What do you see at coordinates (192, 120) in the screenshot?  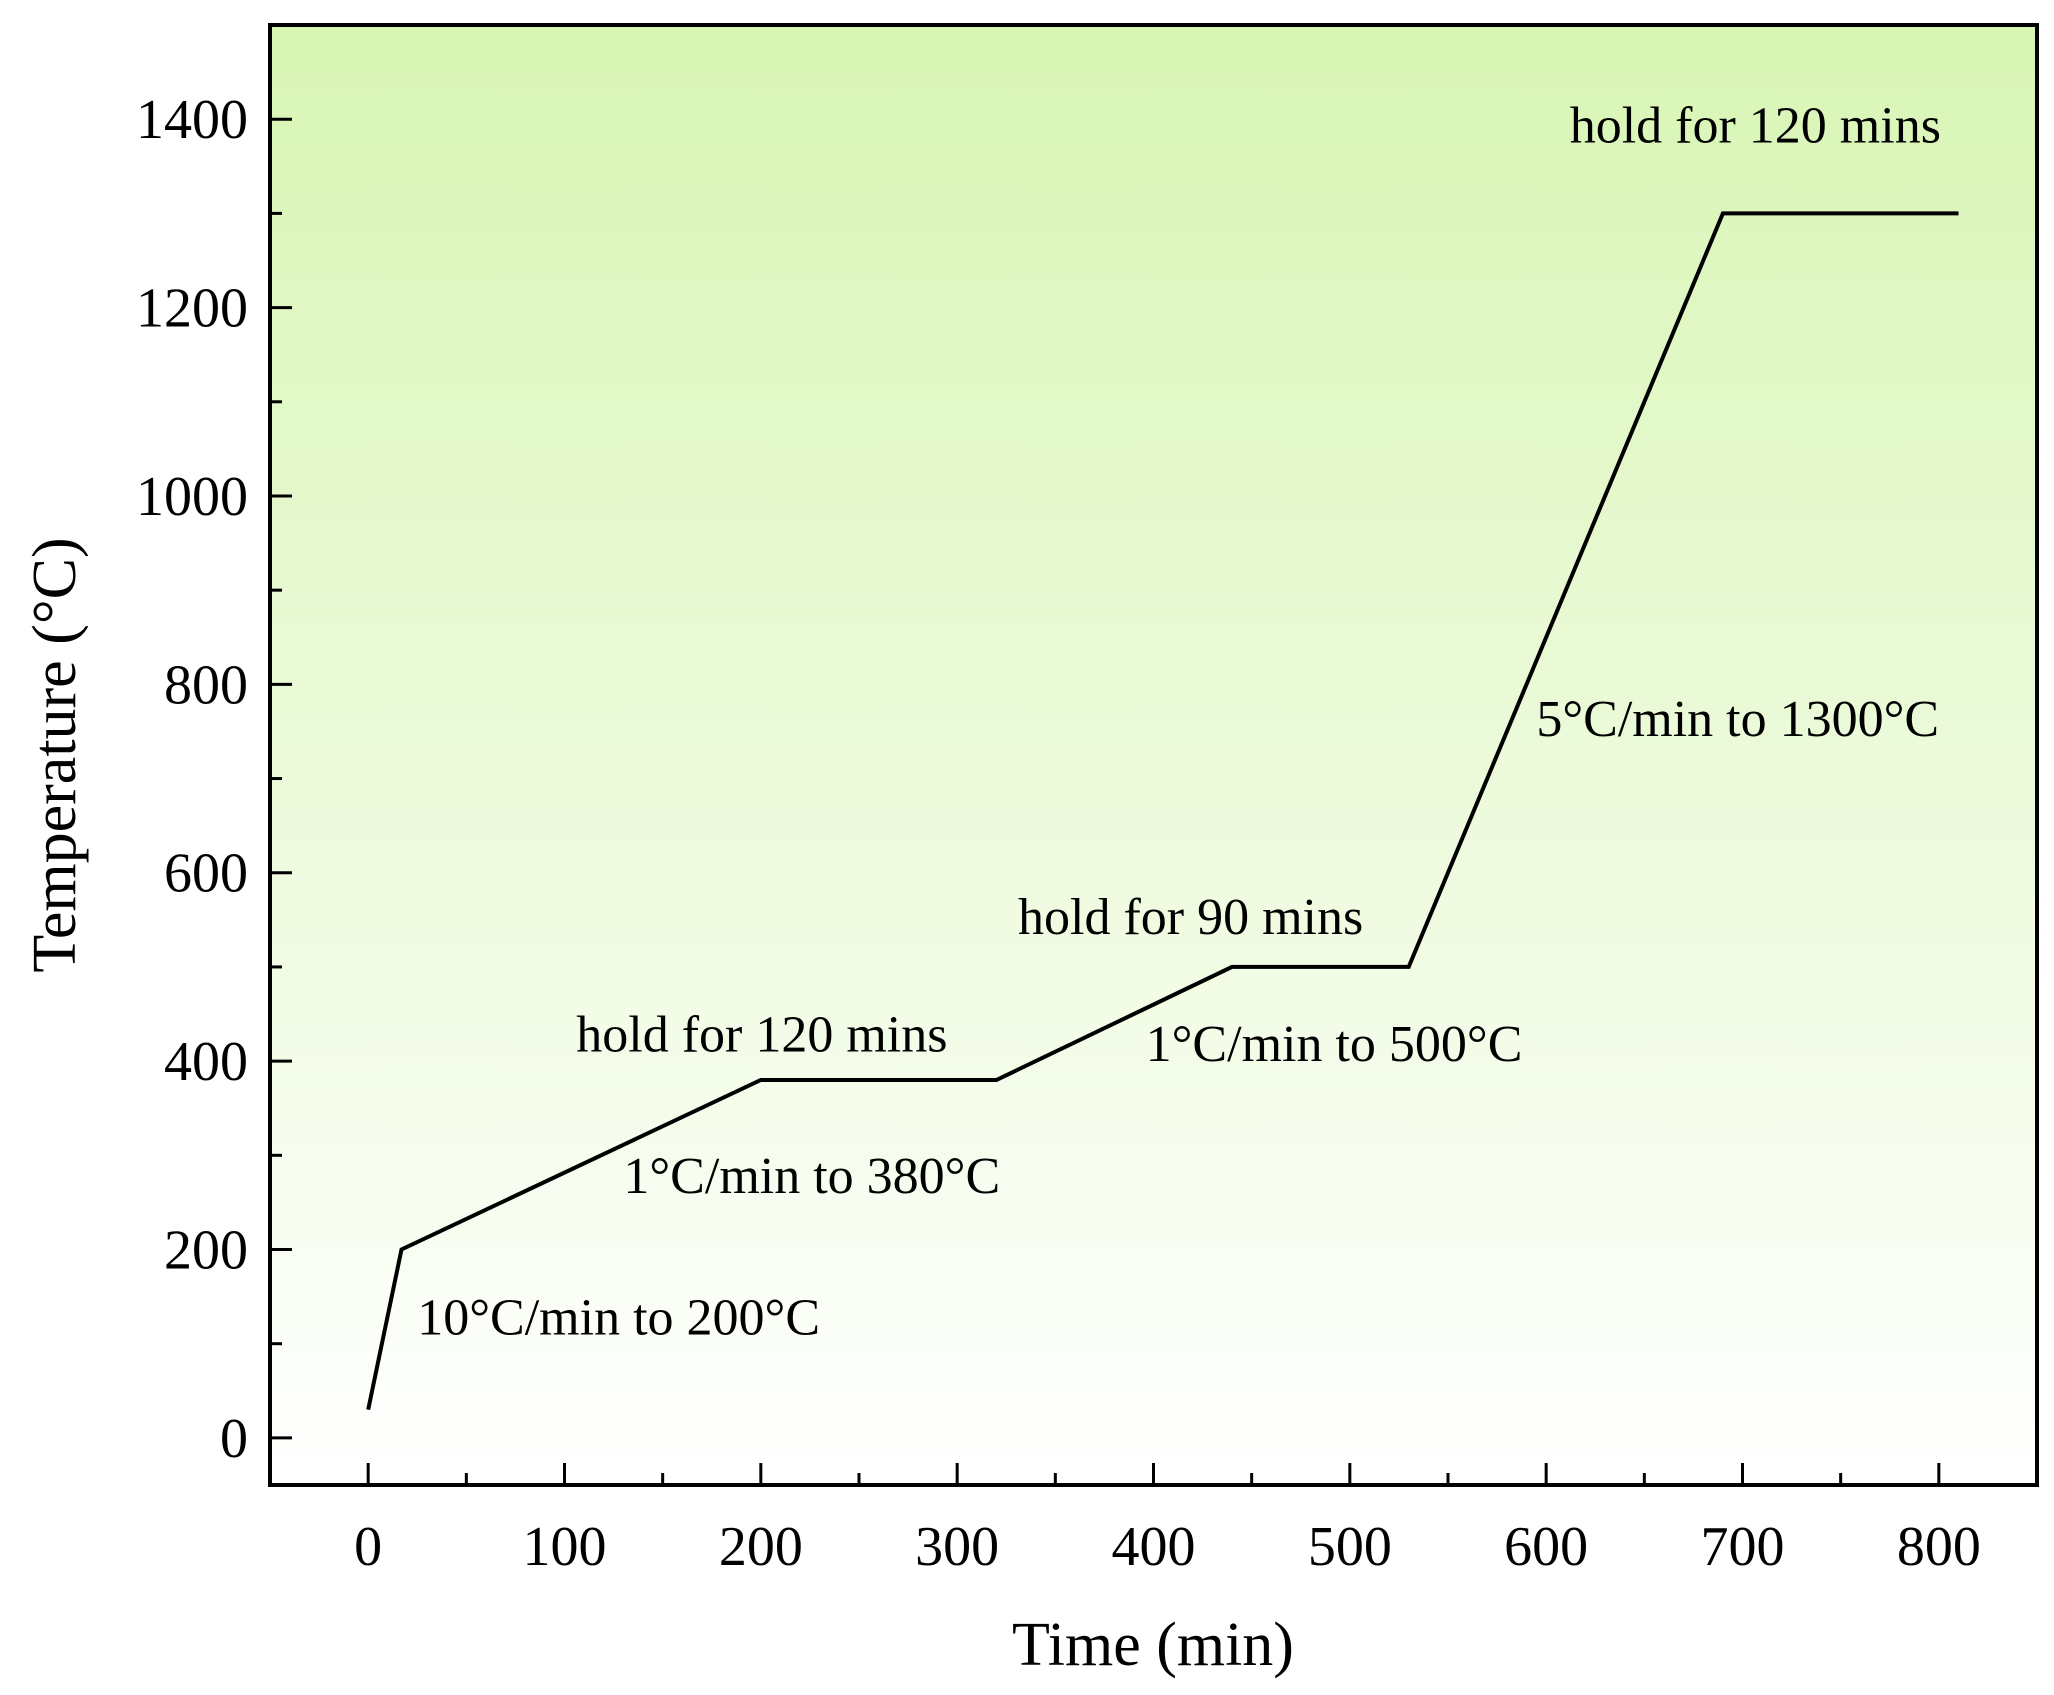 I see `y-tick-label-1400: 1400` at bounding box center [192, 120].